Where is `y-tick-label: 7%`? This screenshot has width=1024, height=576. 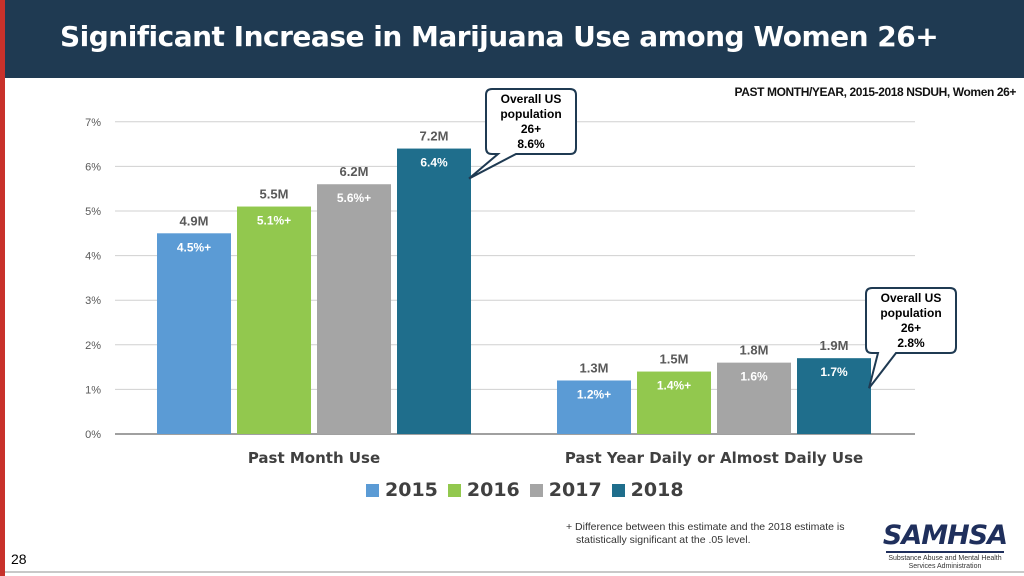 y-tick-label: 7% is located at coordinates (93, 123).